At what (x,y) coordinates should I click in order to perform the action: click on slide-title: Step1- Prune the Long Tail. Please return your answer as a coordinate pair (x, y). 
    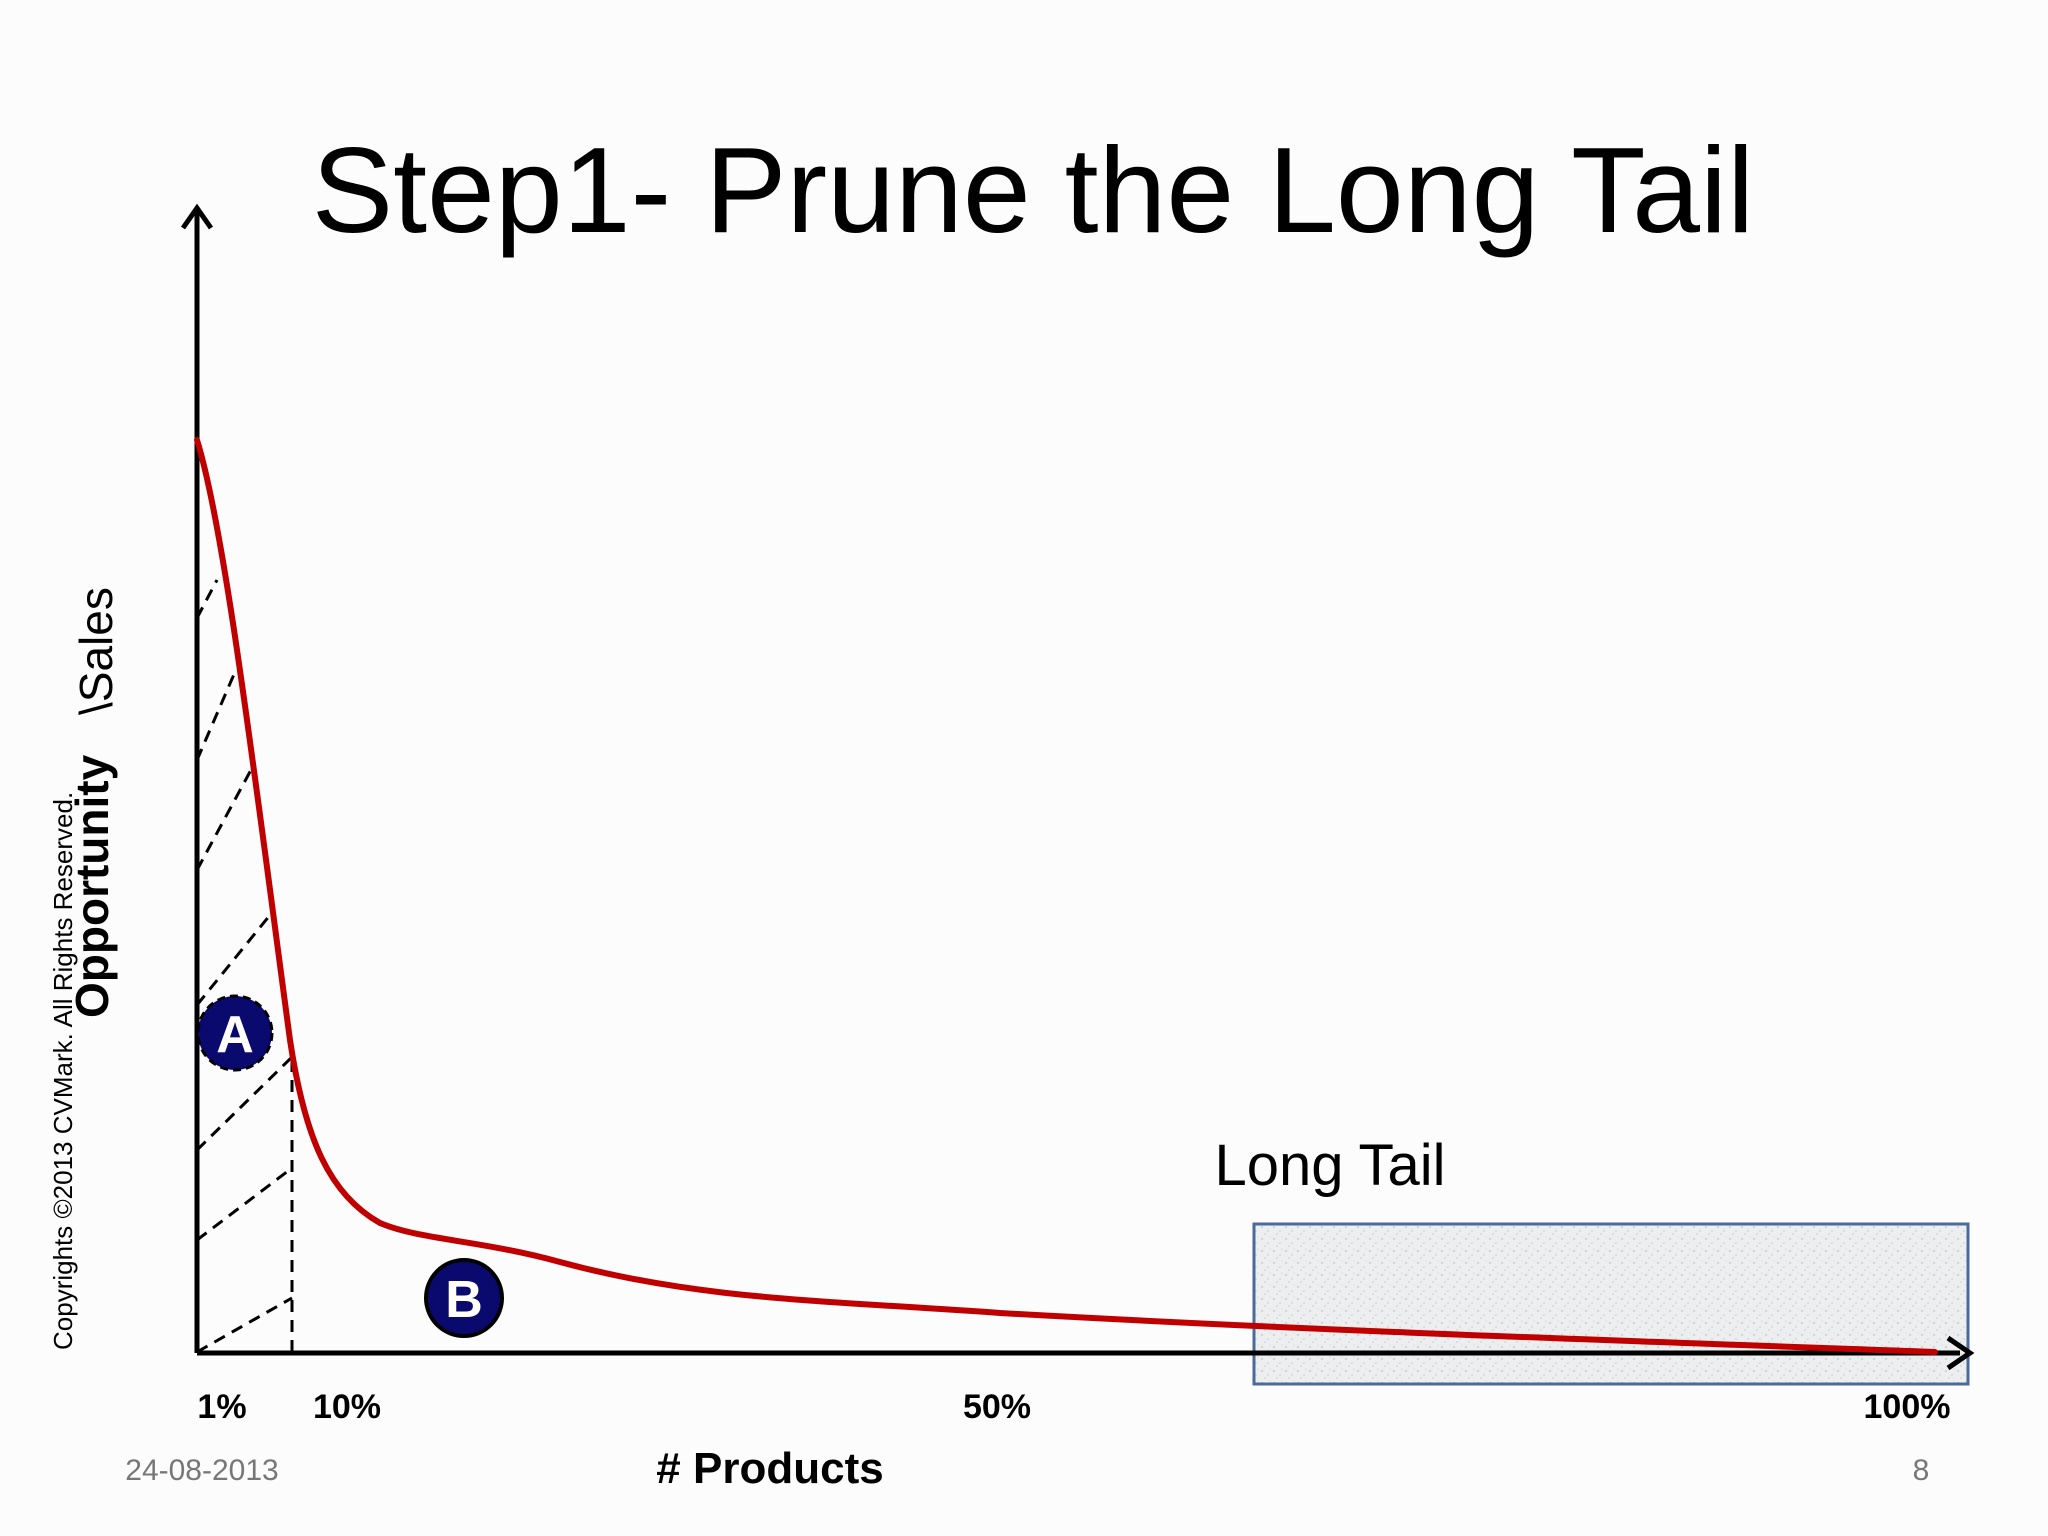
    Looking at the image, I should click on (1033, 190).